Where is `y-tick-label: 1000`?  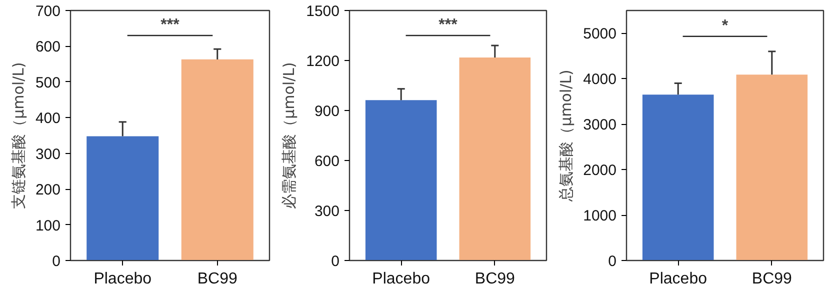
y-tick-label: 1000 is located at coordinates (600, 216).